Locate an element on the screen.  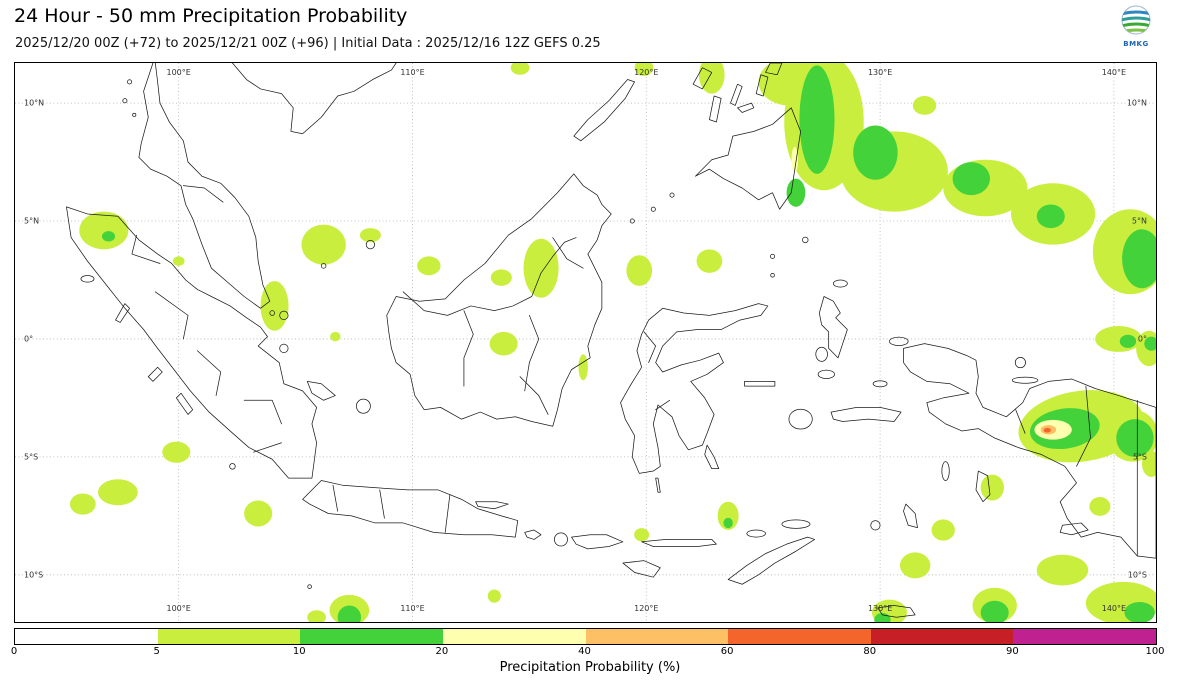
borders-java-provinces is located at coordinates (391, 508).